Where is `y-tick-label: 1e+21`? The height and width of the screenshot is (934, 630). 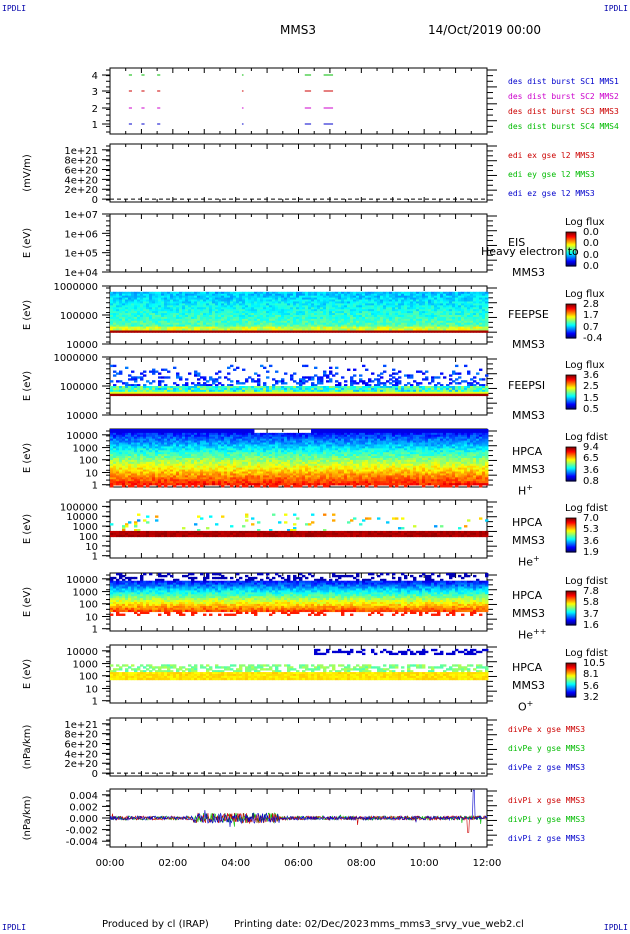
y-tick-label: 1e+21 is located at coordinates (81, 151).